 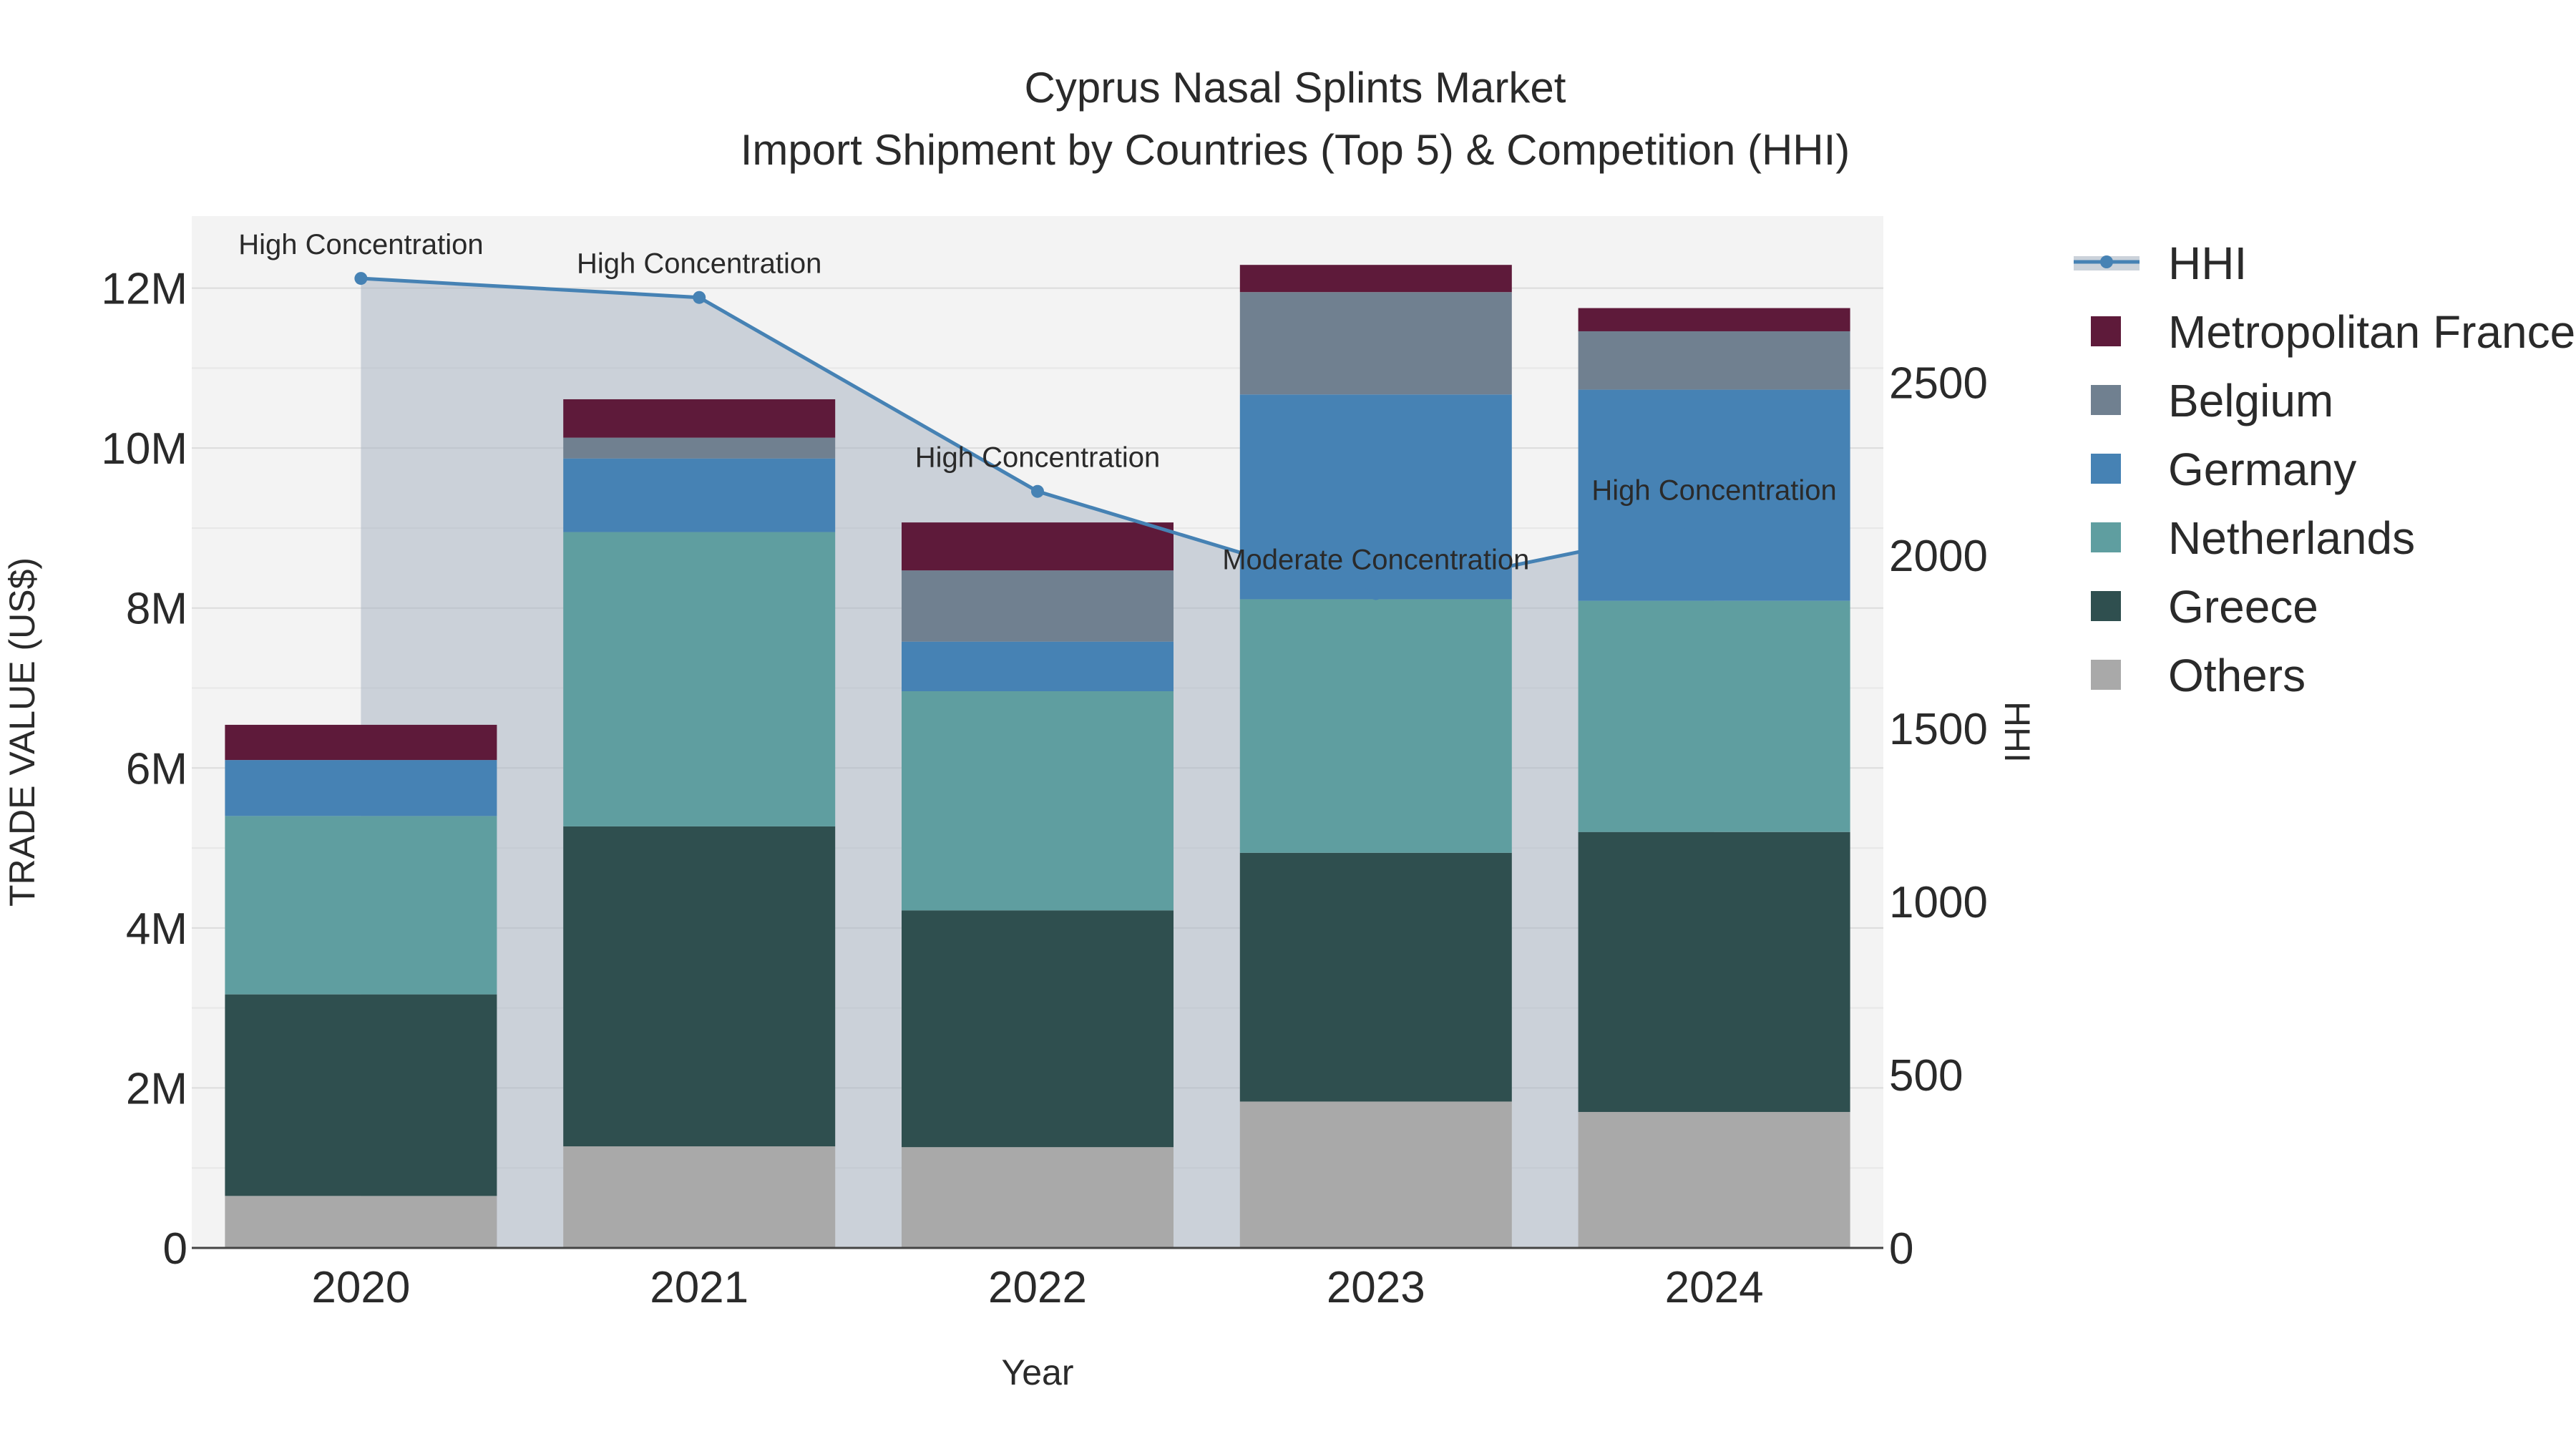 I want to click on legend-swatch-others, so click(x=2106, y=675).